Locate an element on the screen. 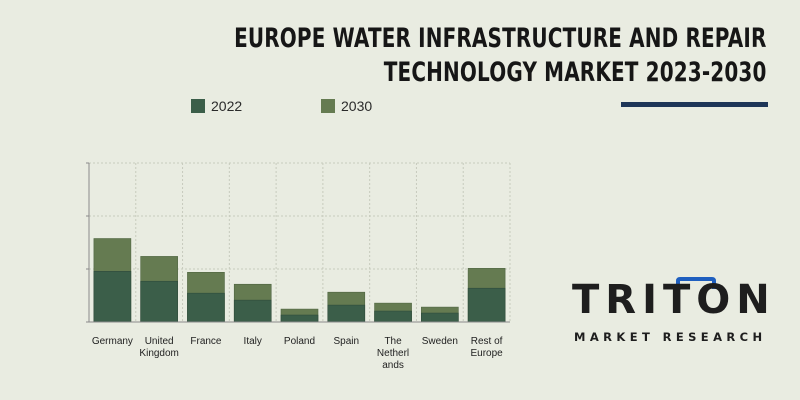  title-line-1: EUROPE WATER INFRASTRUCTURE AND REPAIR is located at coordinates (499, 38).